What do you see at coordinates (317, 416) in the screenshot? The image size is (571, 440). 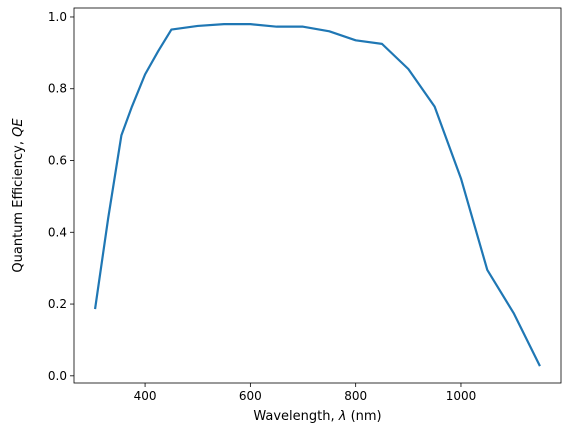 I see `x-axis-label: Wavelength, λ (nm)` at bounding box center [317, 416].